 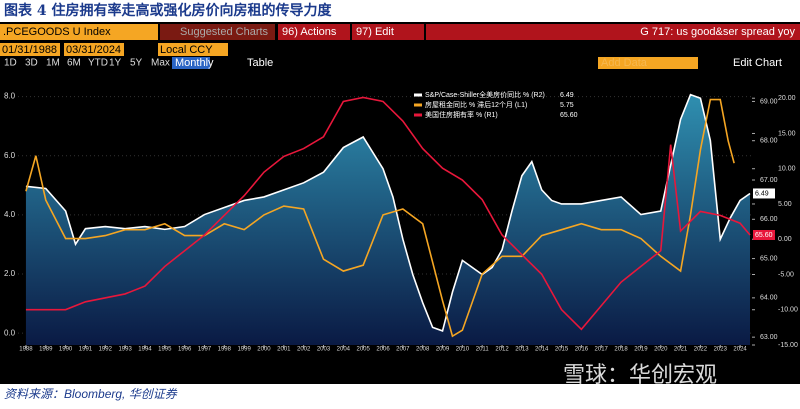 What do you see at coordinates (562, 350) in the screenshot?
I see `x-tick-label: 2015` at bounding box center [562, 350].